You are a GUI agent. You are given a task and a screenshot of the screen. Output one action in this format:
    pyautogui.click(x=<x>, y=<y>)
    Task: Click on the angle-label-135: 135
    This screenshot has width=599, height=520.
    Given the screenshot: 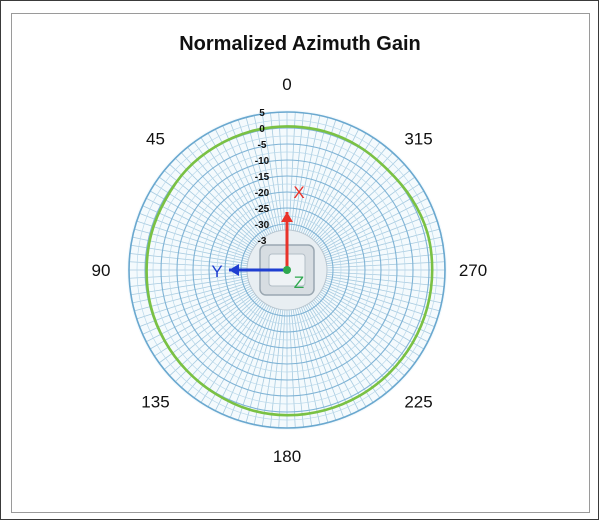 What is the action you would take?
    pyautogui.click(x=155, y=402)
    